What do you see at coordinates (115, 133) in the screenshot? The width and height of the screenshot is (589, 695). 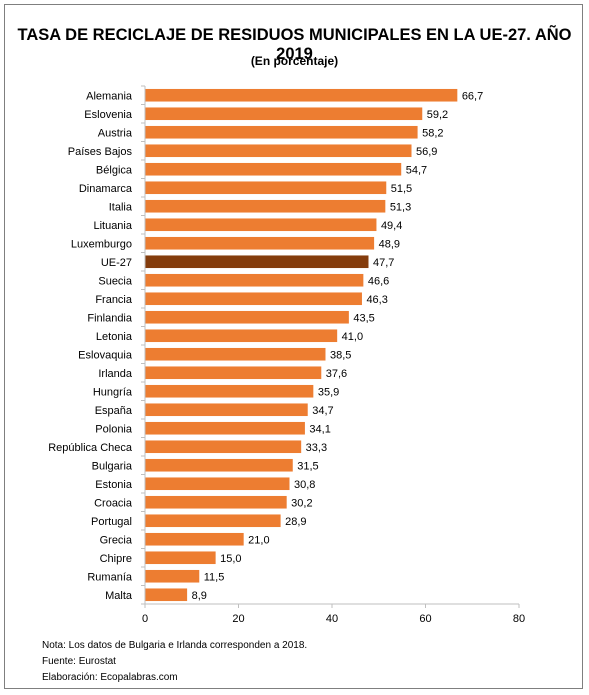 I see `category-label: Austria` at bounding box center [115, 133].